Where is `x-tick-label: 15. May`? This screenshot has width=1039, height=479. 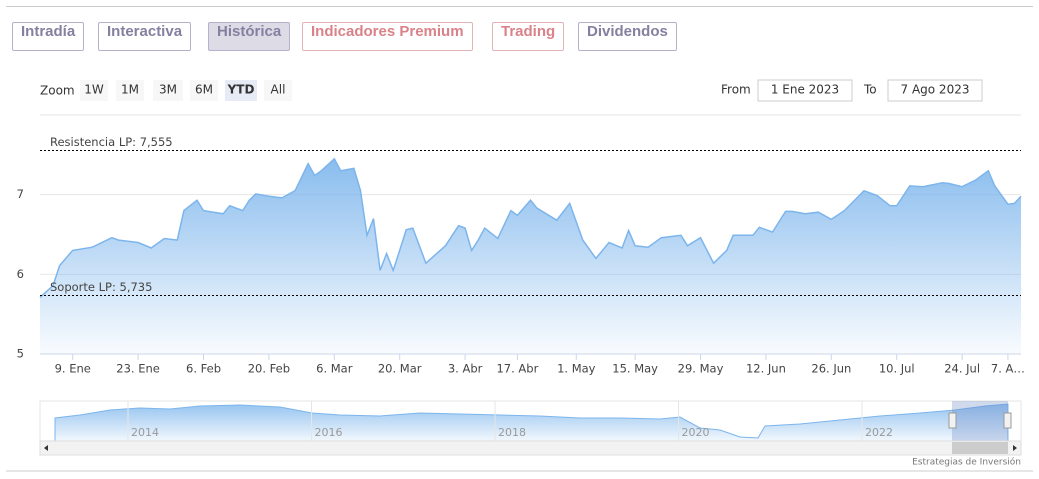 x-tick-label: 15. May is located at coordinates (635, 369).